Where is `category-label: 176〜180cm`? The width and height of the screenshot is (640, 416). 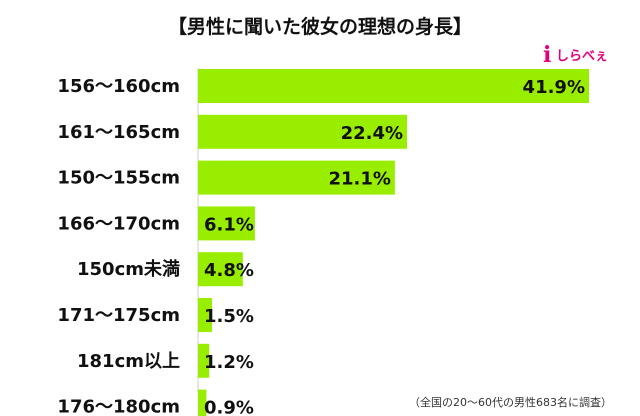
category-label: 176〜180cm is located at coordinates (118, 406).